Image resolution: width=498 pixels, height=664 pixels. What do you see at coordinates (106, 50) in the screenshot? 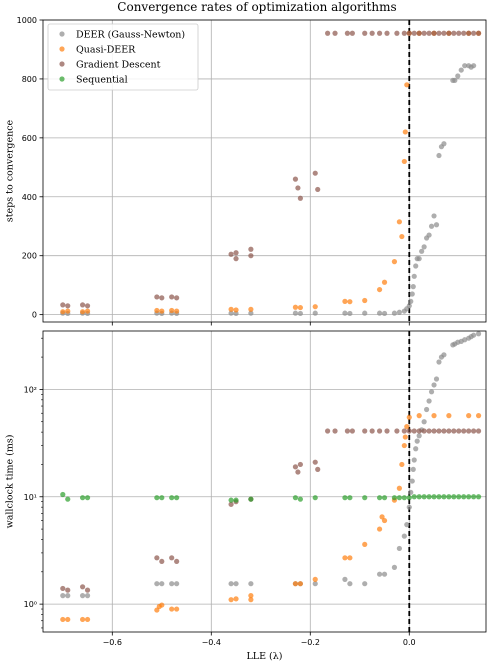
I see `legend-label: Quasi-DEER` at bounding box center [106, 50].